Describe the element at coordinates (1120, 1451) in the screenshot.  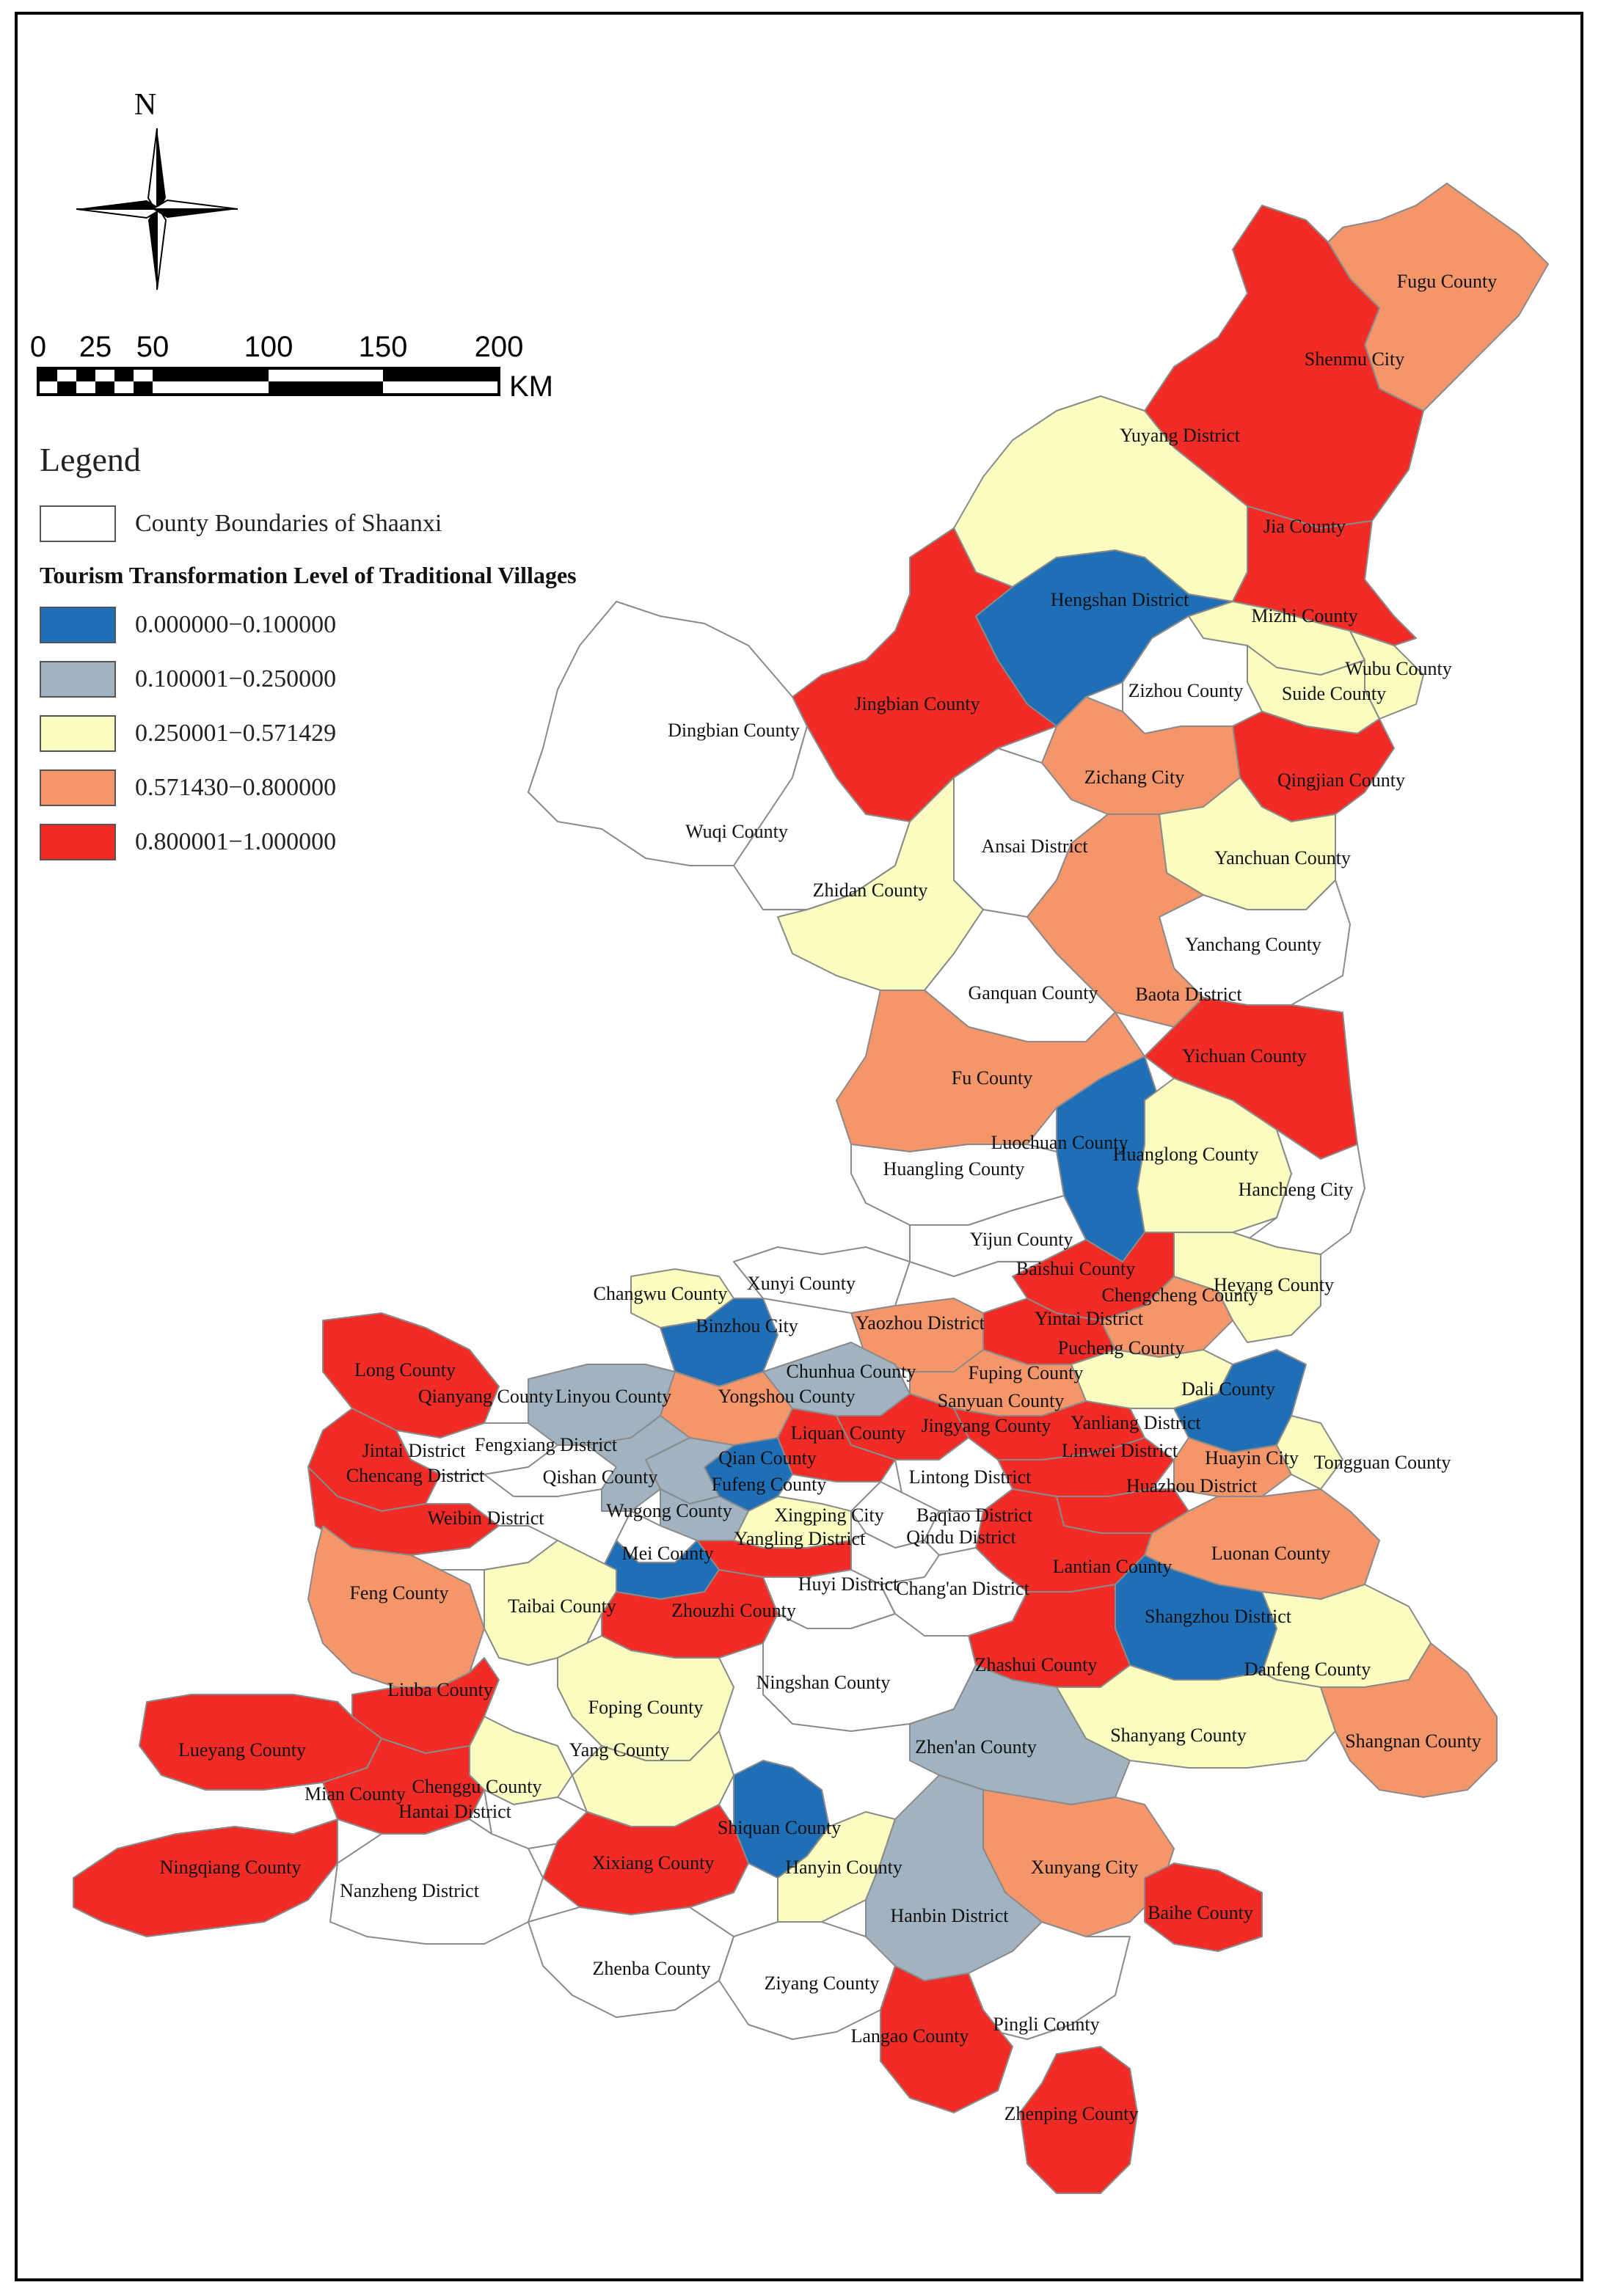
I see `county-label: Linwei District` at that location.